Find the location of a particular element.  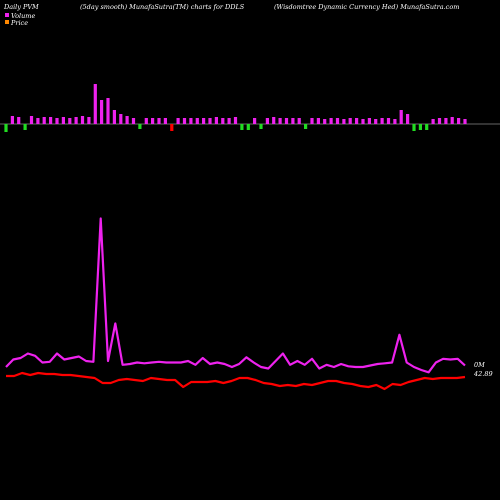

price-line is located at coordinates (236, 381).